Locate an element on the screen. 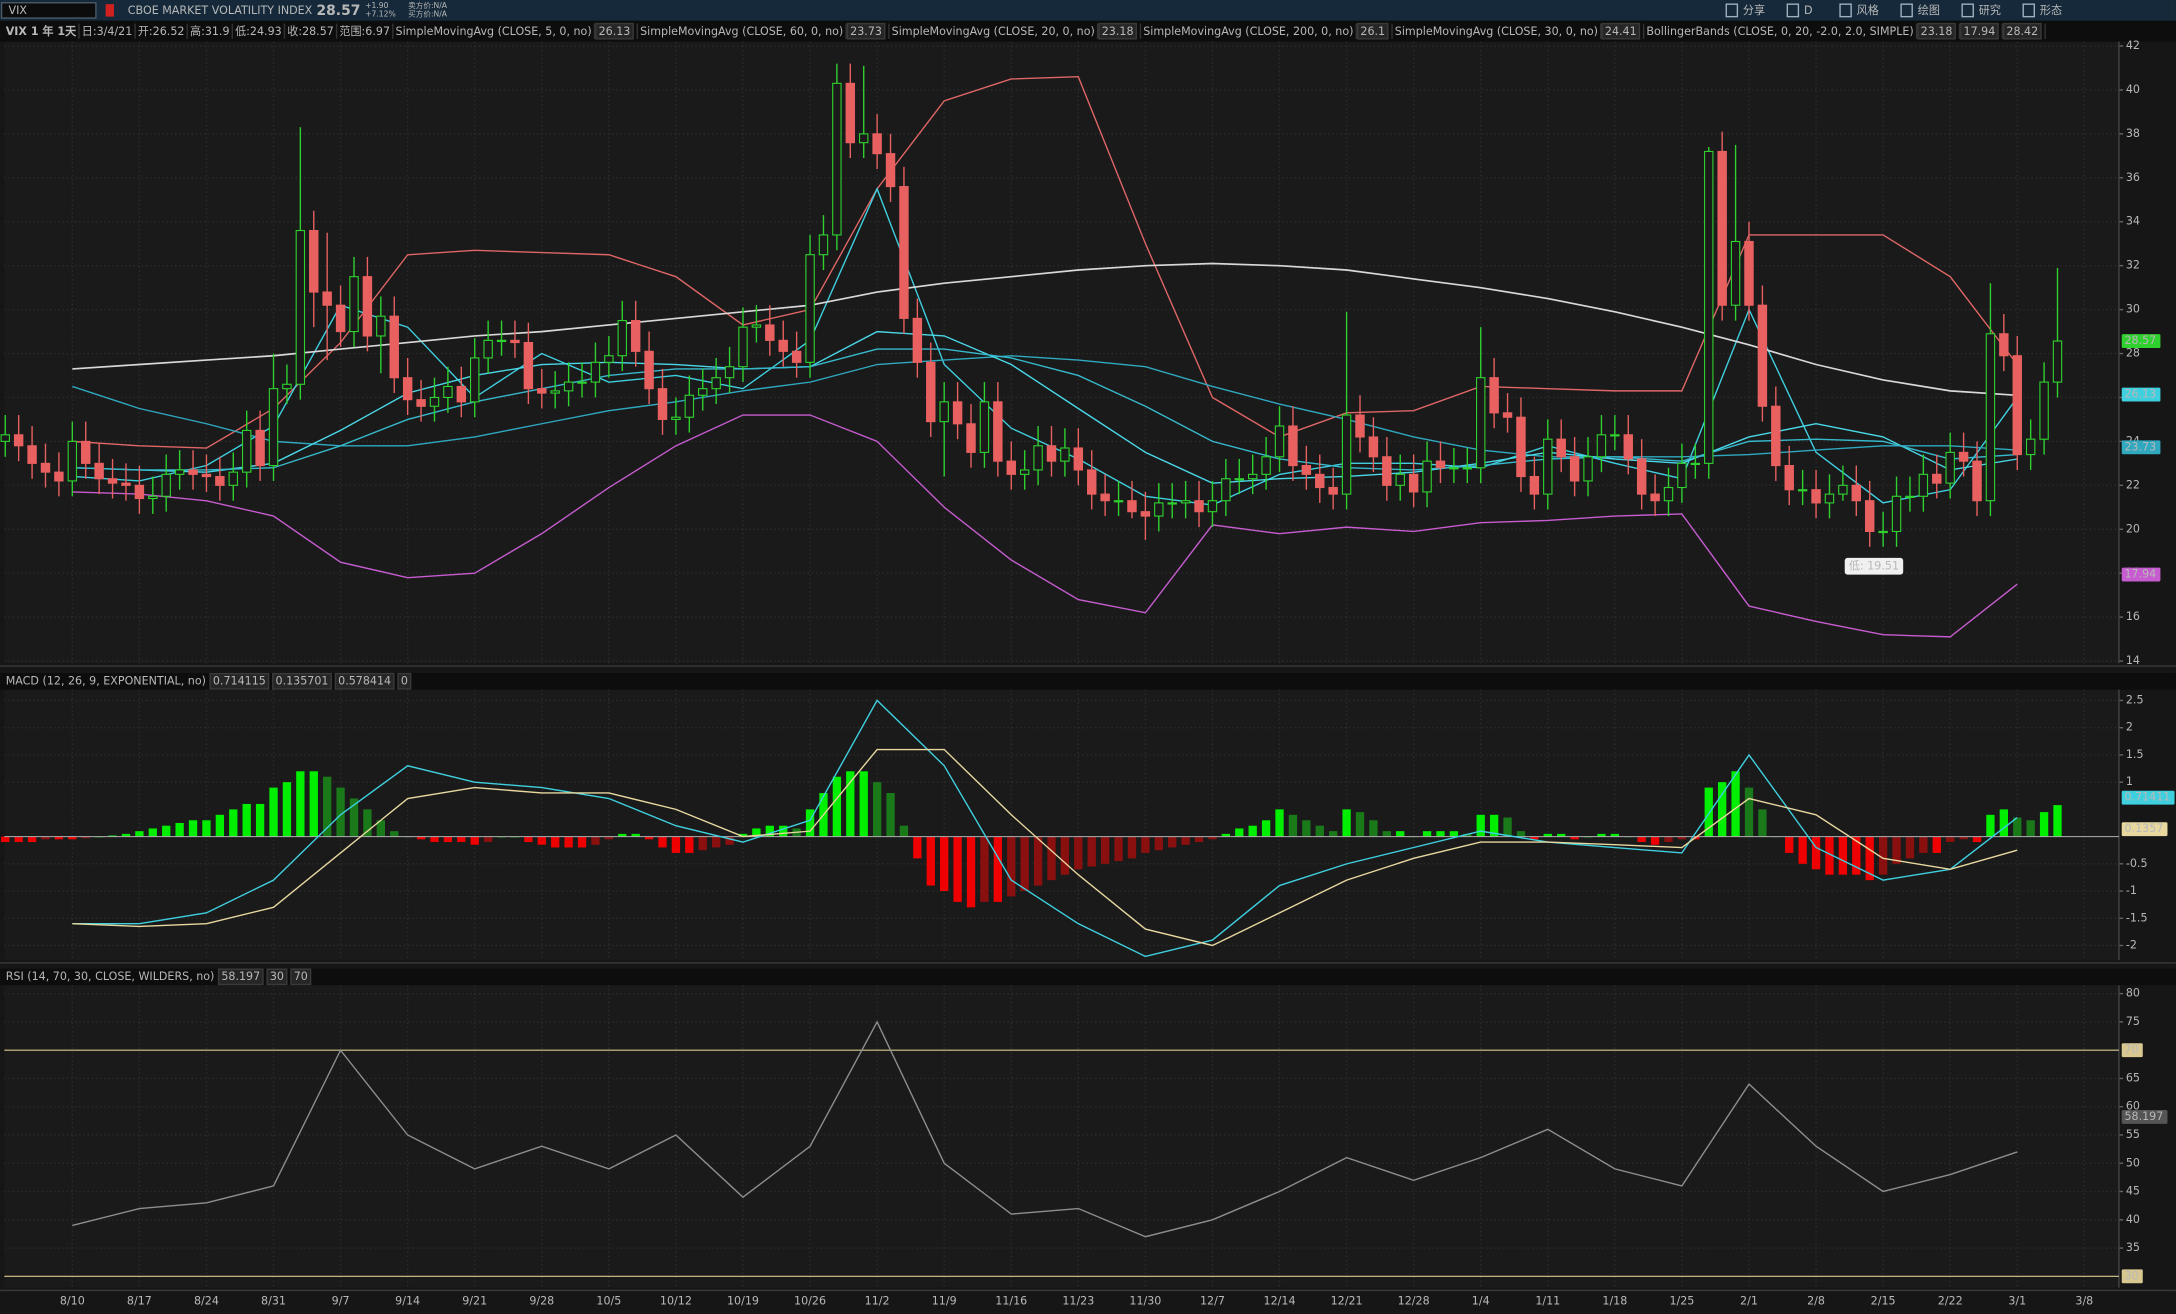  symbol: VIX is located at coordinates (17, 10).